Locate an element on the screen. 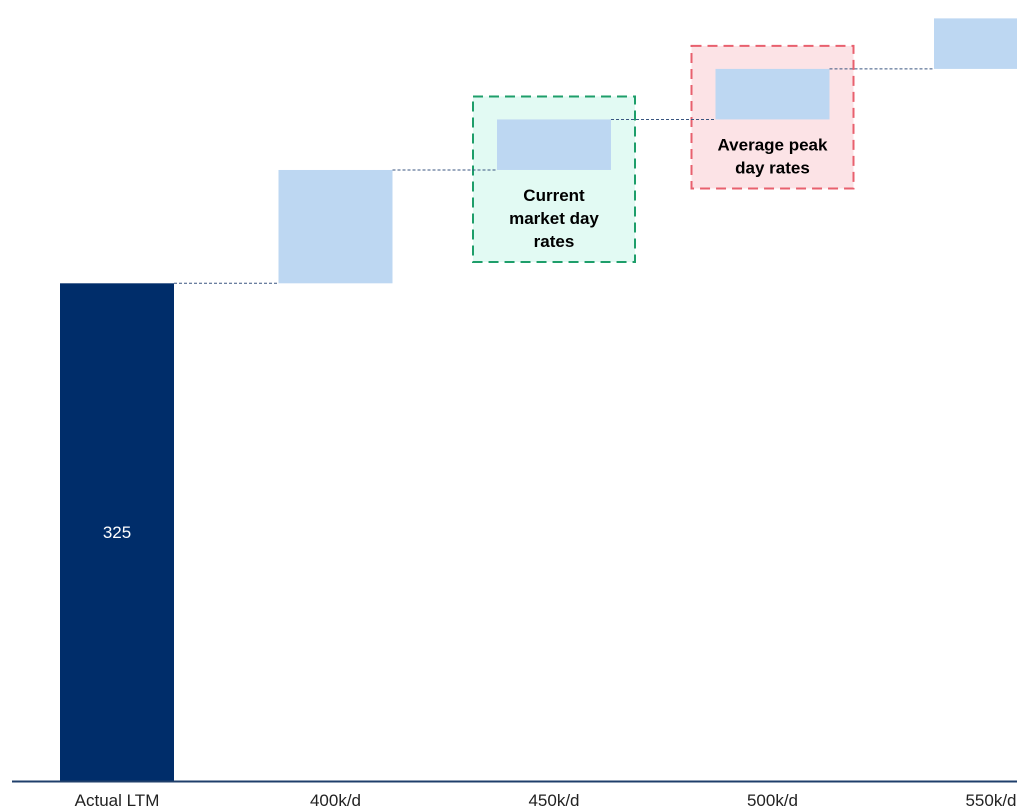  x-tick-label: 550k/d is located at coordinates (990, 800).